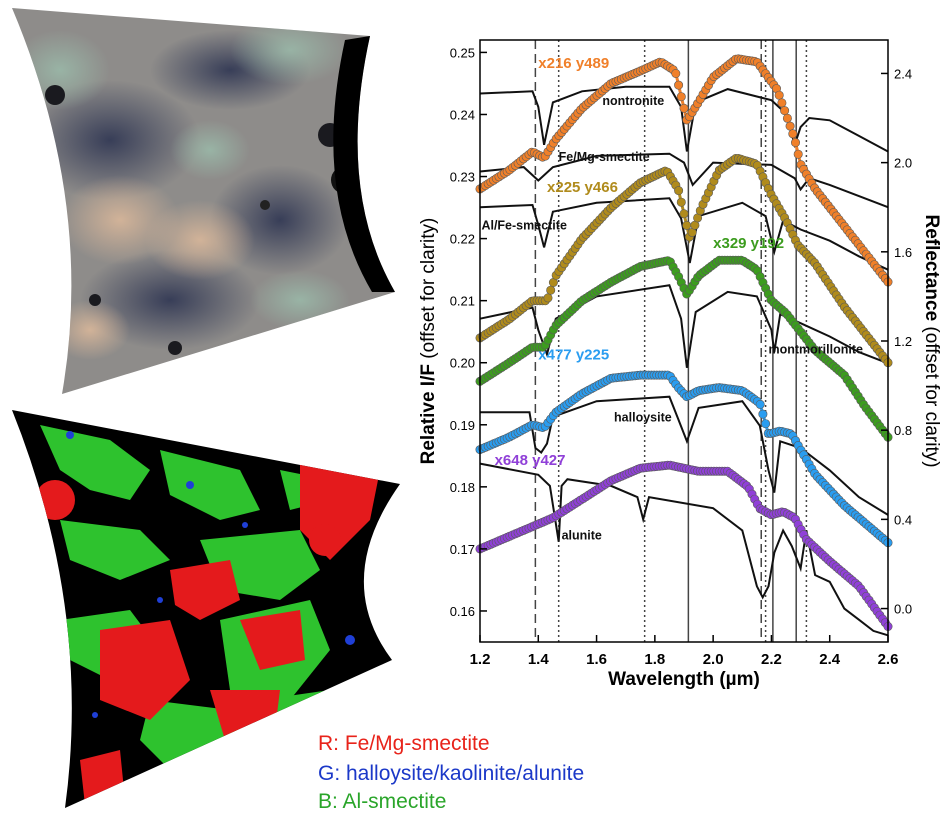 This screenshot has width=947, height=824. Describe the element at coordinates (830, 659) in the screenshot. I see `x-tick-label: 2.4` at that location.